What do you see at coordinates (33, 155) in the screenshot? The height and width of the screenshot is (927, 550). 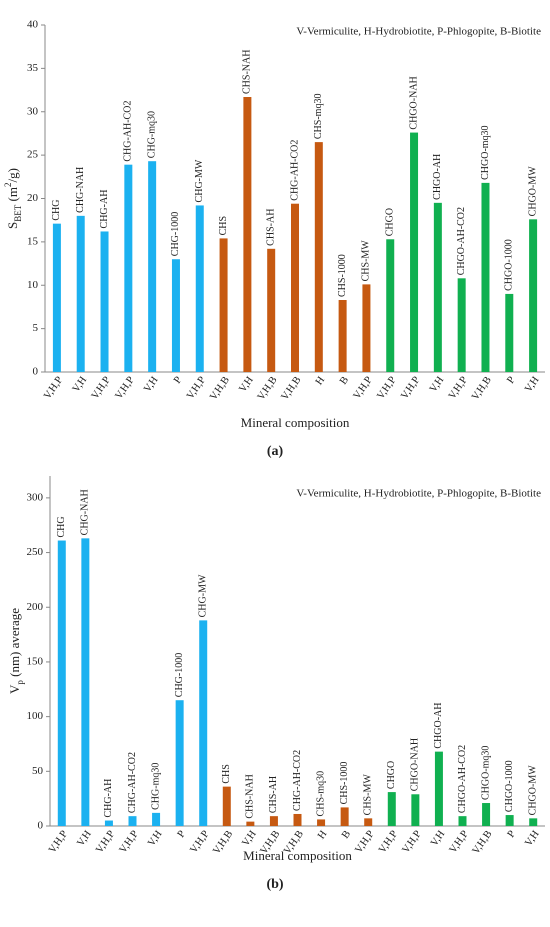 I see `y-tick-label: 25` at bounding box center [33, 155].